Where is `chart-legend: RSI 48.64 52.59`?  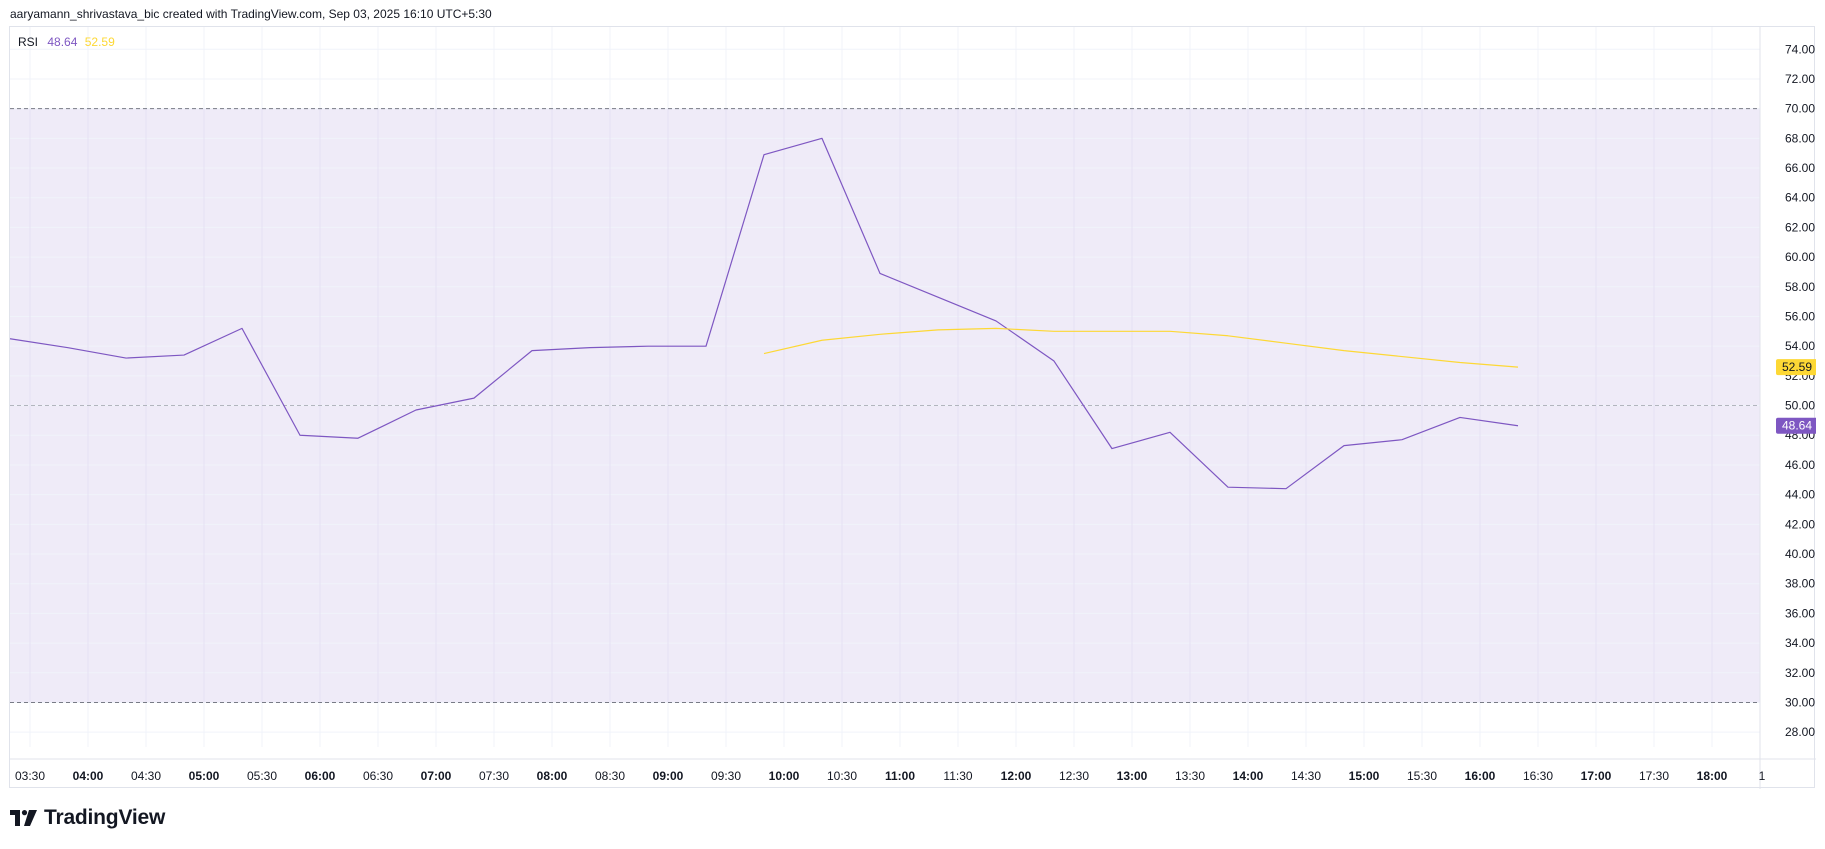 chart-legend: RSI 48.64 52.59 is located at coordinates (68, 42).